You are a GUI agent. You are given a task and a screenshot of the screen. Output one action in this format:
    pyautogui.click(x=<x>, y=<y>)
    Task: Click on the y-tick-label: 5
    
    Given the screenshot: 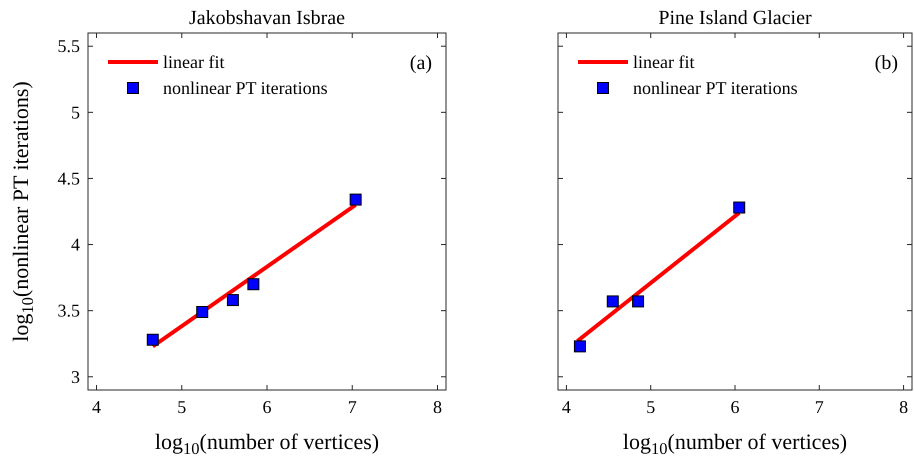 What is the action you would take?
    pyautogui.click(x=75, y=112)
    